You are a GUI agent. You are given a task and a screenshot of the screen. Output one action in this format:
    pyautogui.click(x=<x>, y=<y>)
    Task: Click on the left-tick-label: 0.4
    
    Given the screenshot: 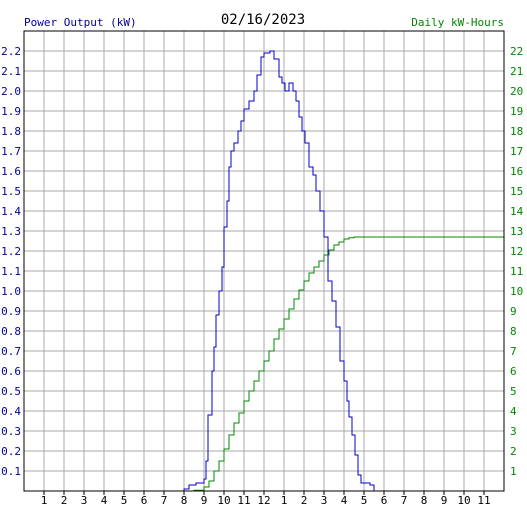 What is the action you would take?
    pyautogui.click(x=11, y=411)
    